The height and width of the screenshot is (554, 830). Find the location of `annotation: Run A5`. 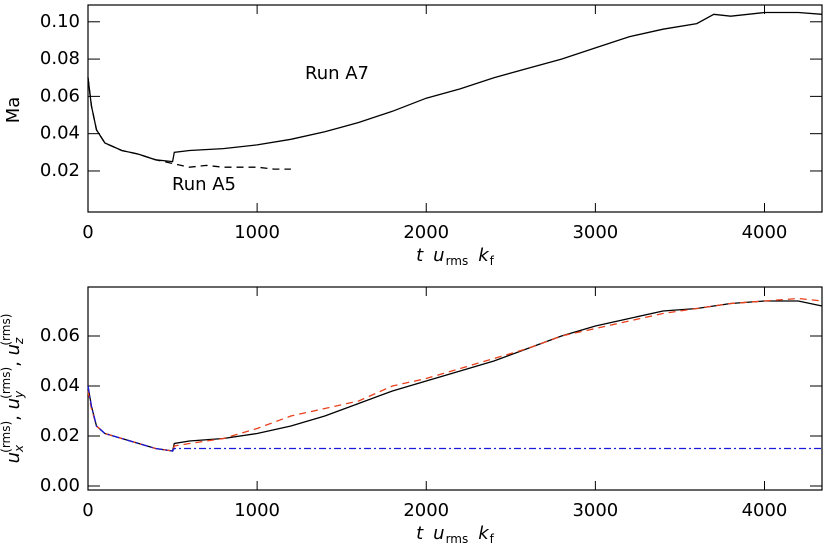

annotation: Run A5 is located at coordinates (204, 184).